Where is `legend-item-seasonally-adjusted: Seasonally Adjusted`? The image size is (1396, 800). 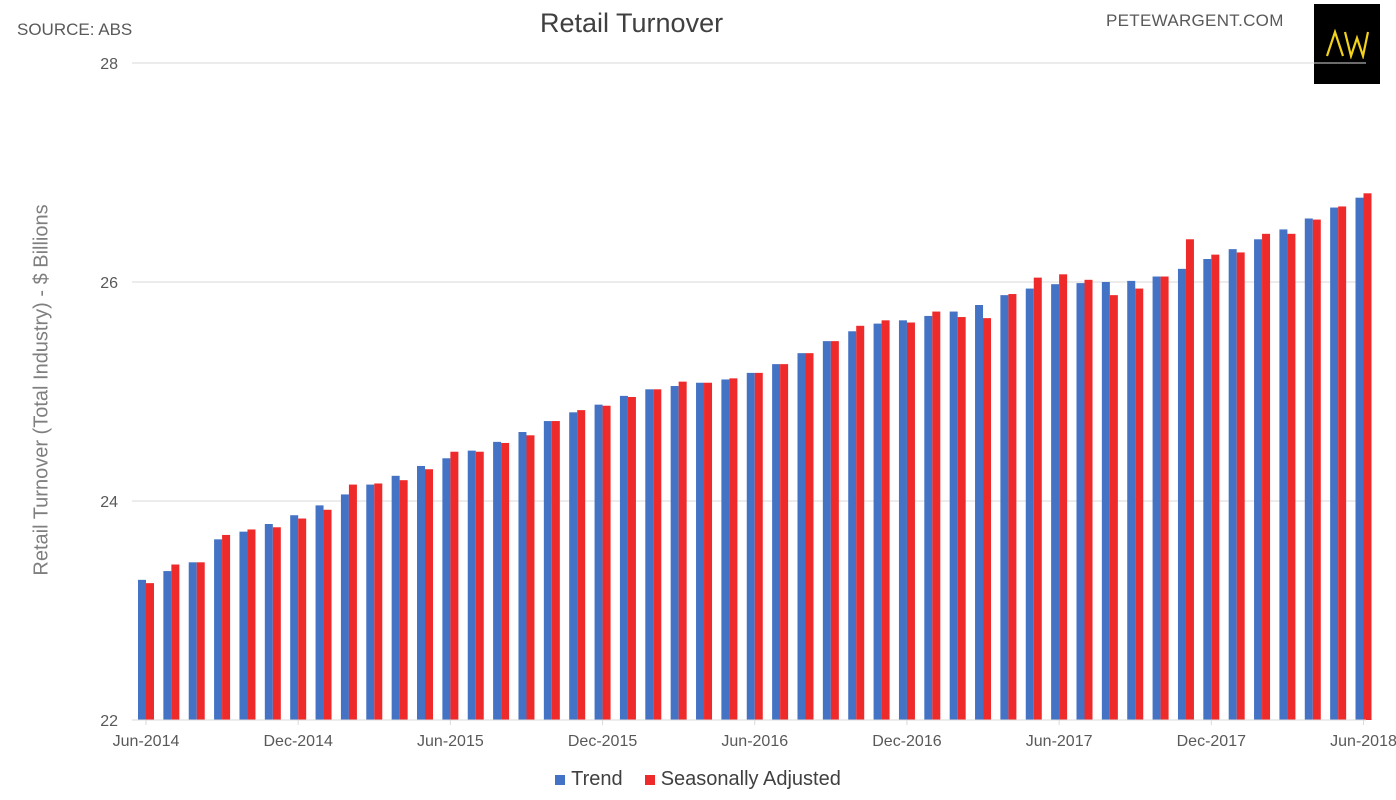 legend-item-seasonally-adjusted: Seasonally Adjusted is located at coordinates (742, 779).